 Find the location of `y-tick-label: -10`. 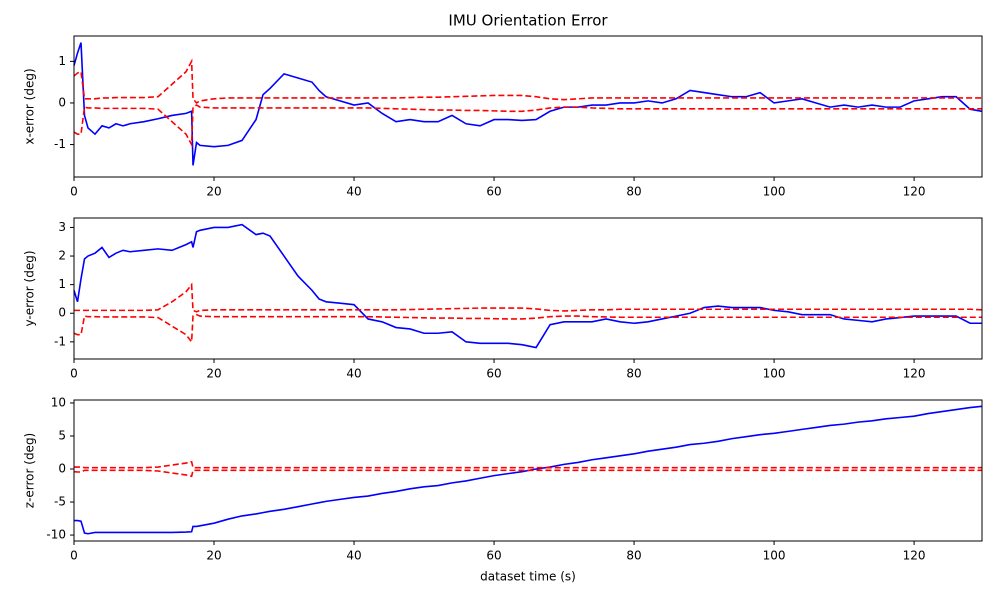

y-tick-label: -10 is located at coordinates (56, 535).